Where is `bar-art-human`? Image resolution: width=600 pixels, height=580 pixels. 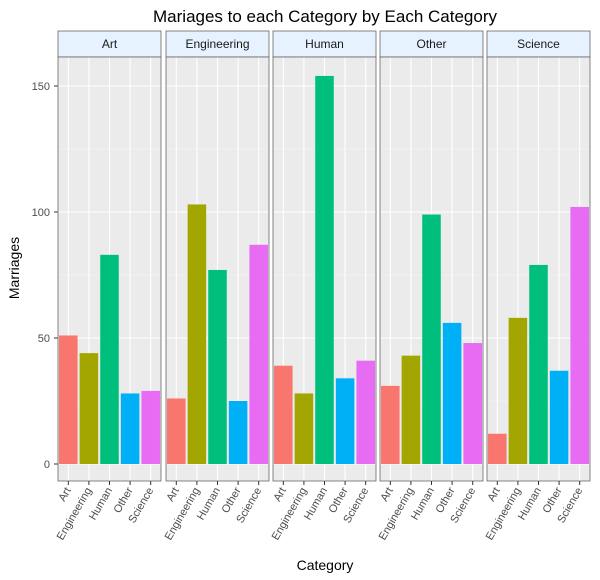 bar-art-human is located at coordinates (109, 359).